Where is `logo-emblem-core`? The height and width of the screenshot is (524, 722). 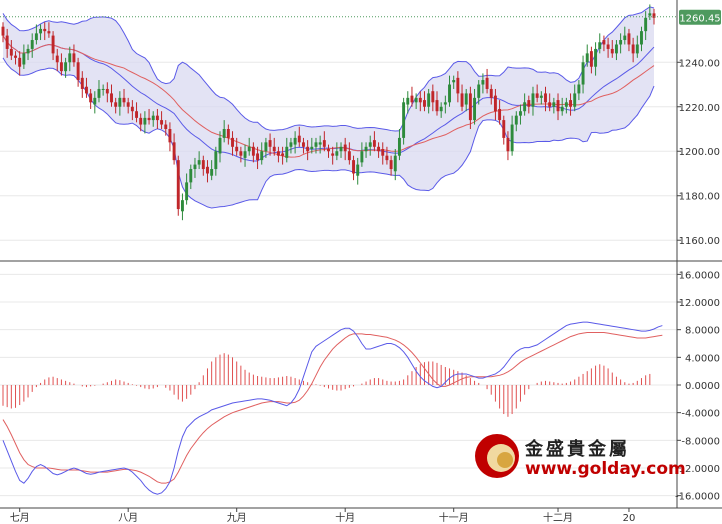 logo-emblem-core is located at coordinates (505, 460).